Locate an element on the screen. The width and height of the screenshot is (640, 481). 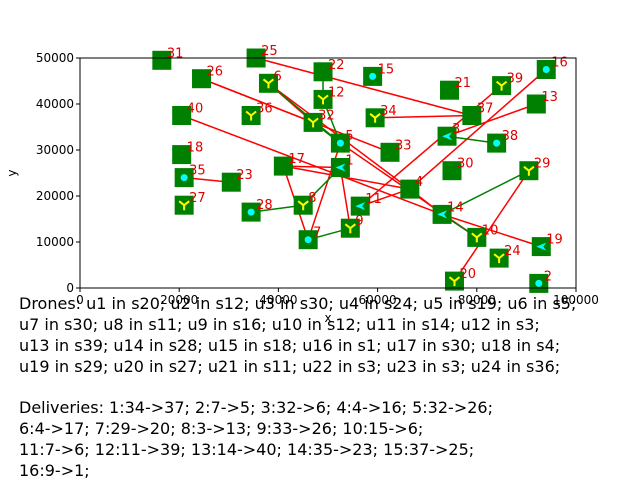
station-s34: 34 is located at coordinates (381, 116).